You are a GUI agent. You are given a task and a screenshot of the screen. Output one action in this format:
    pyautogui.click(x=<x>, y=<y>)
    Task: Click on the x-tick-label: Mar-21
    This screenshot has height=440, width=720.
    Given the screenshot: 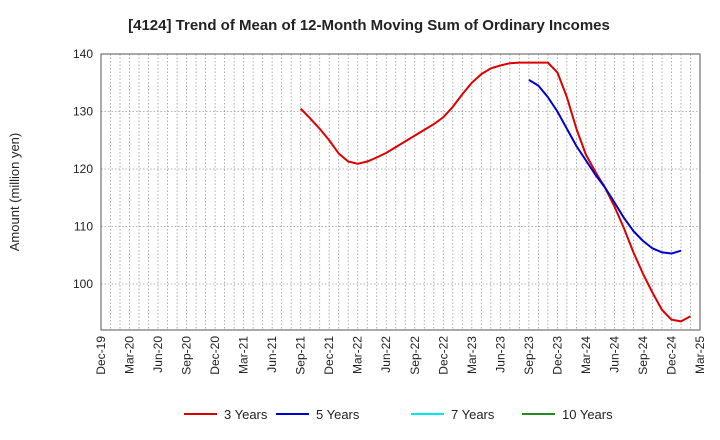 What is the action you would take?
    pyautogui.click(x=244, y=355)
    